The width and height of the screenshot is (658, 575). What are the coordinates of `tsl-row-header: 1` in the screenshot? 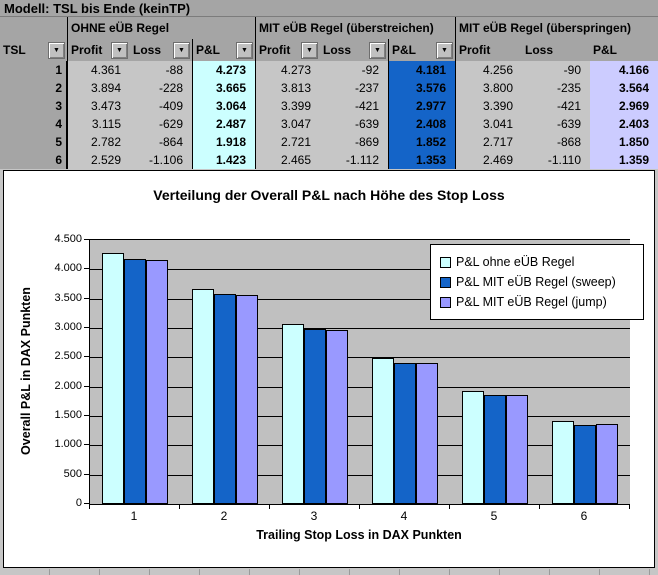 It's located at (33, 70).